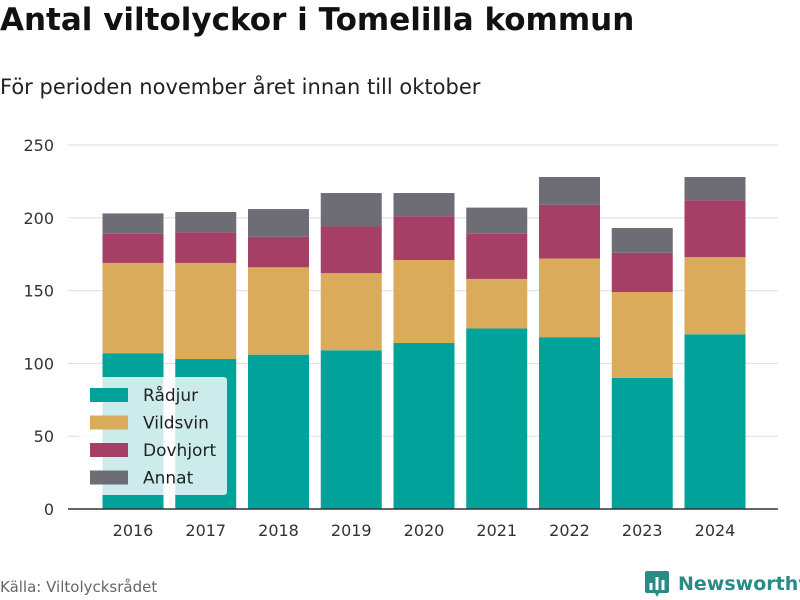 Image resolution: width=800 pixels, height=600 pixels. I want to click on legend-box, so click(153, 436).